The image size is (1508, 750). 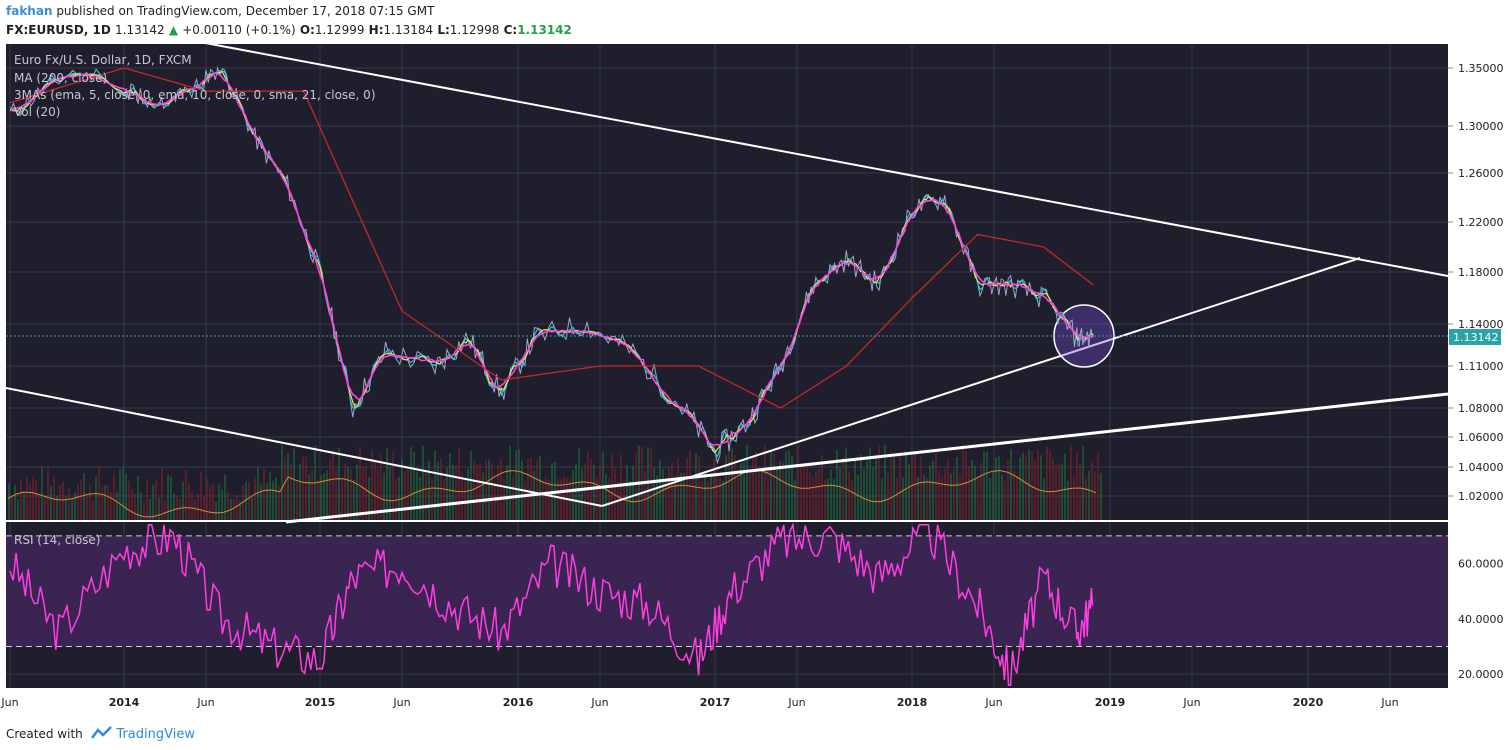 I want to click on tradingview-brand: TradingView, so click(x=155, y=734).